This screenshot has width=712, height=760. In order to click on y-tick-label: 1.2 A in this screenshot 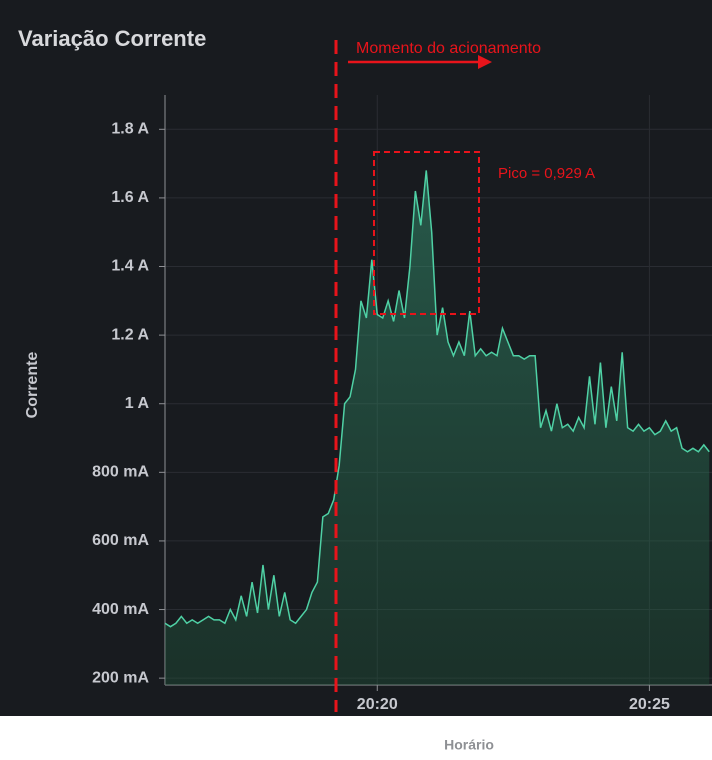, I will do `click(130, 334)`.